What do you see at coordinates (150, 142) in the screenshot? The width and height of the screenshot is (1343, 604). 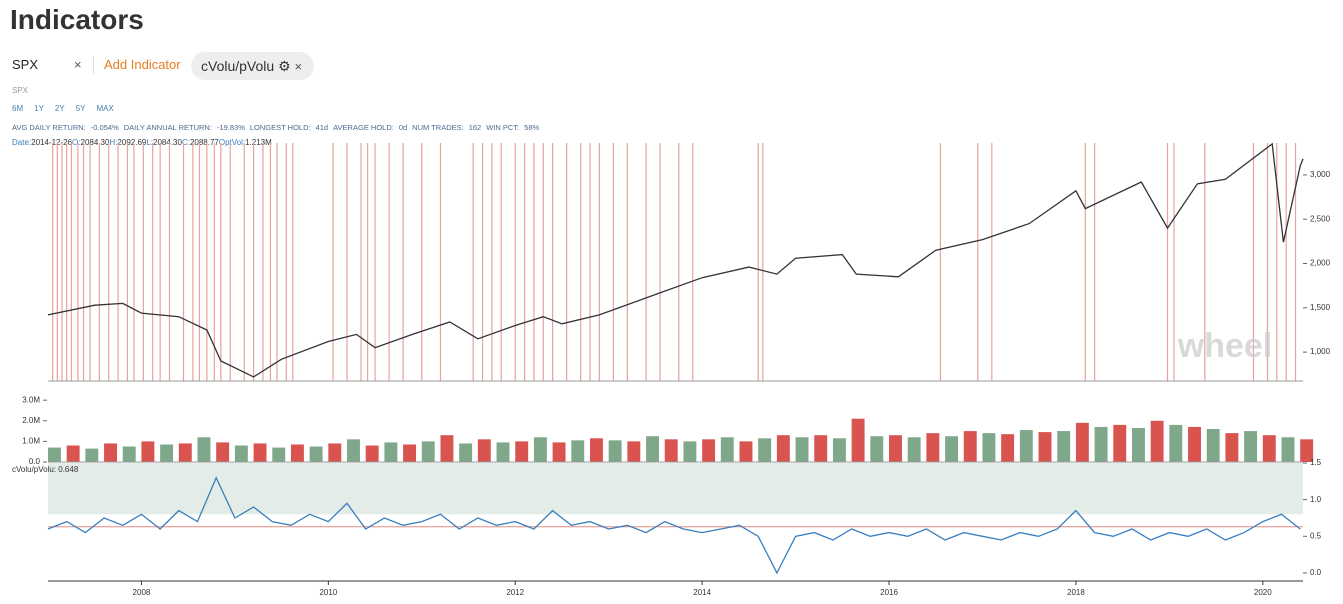 I see `info-label: L:` at bounding box center [150, 142].